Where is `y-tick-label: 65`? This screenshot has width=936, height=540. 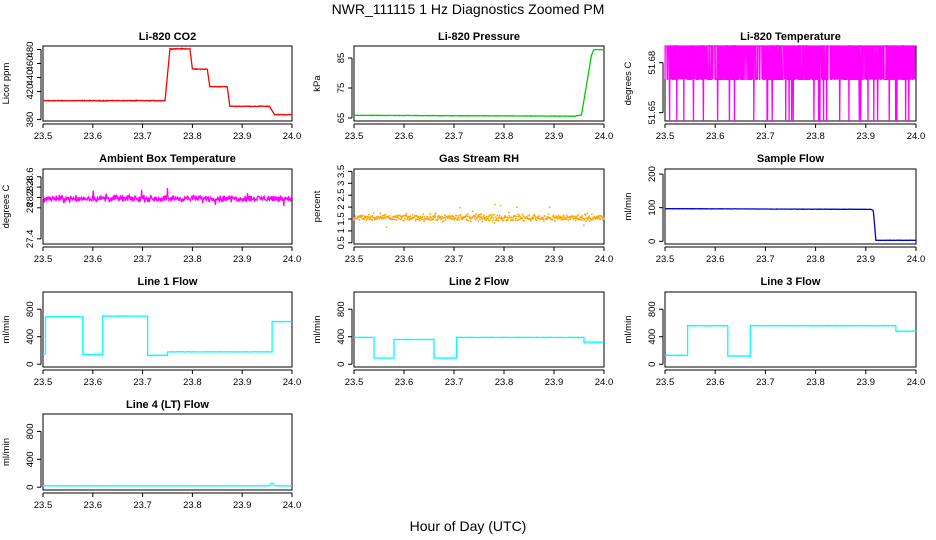 y-tick-label: 65 is located at coordinates (341, 118).